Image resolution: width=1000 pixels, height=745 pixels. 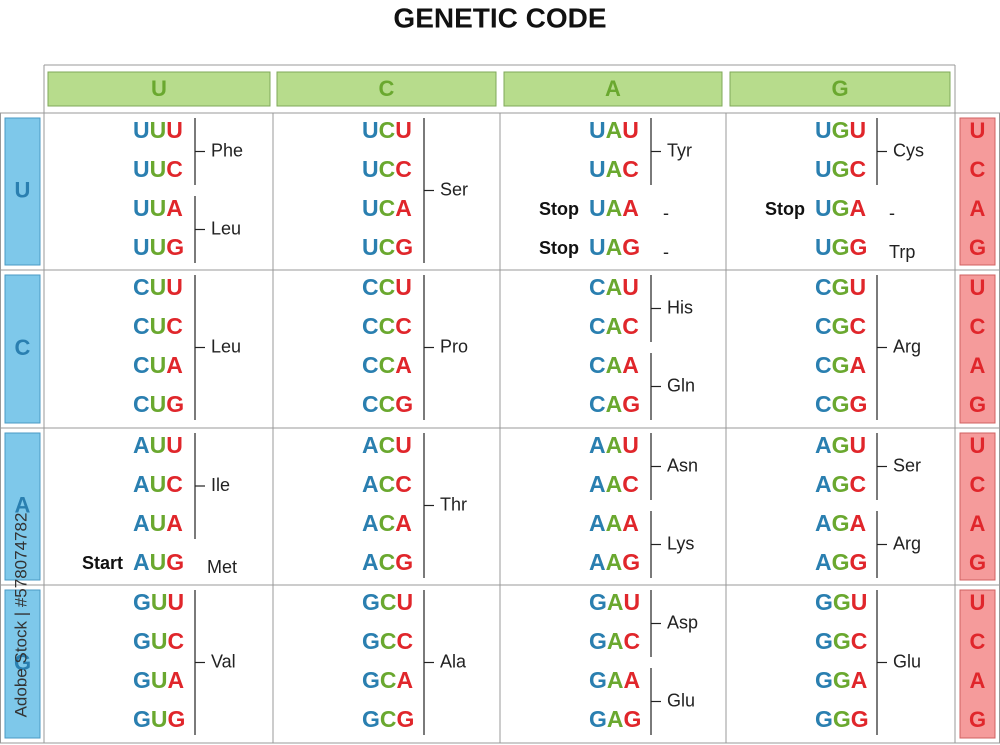 I want to click on codon: UUA, so click(x=158, y=208).